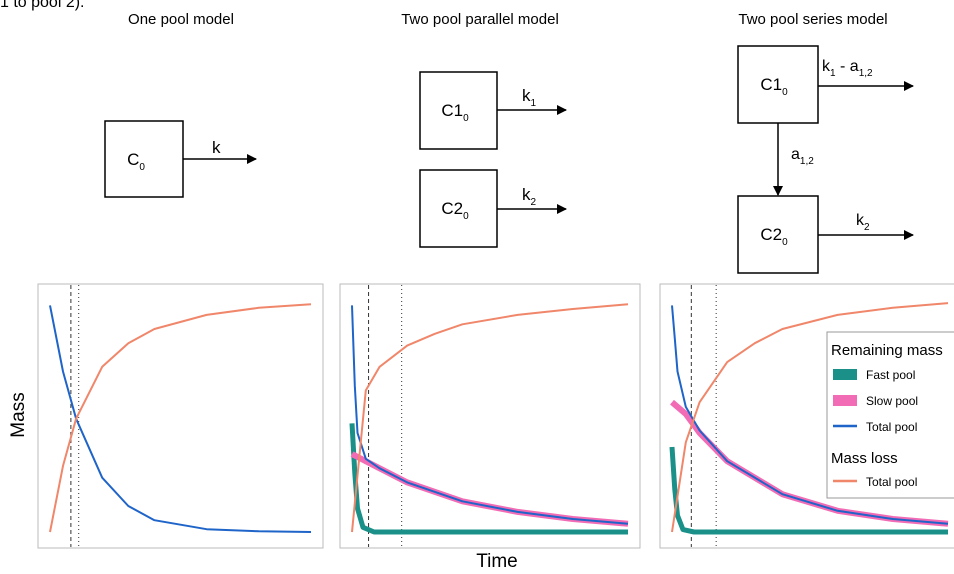  What do you see at coordinates (42, 5) in the screenshot?
I see `caption-fragment: 1 to pool 2).` at bounding box center [42, 5].